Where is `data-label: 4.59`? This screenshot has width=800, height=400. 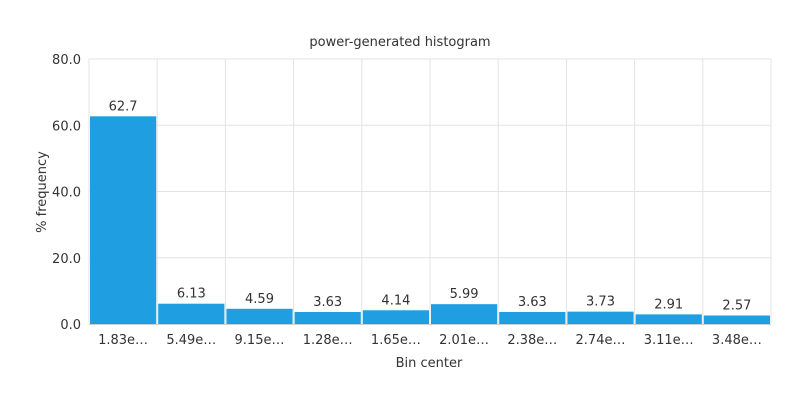
data-label: 4.59 is located at coordinates (259, 299).